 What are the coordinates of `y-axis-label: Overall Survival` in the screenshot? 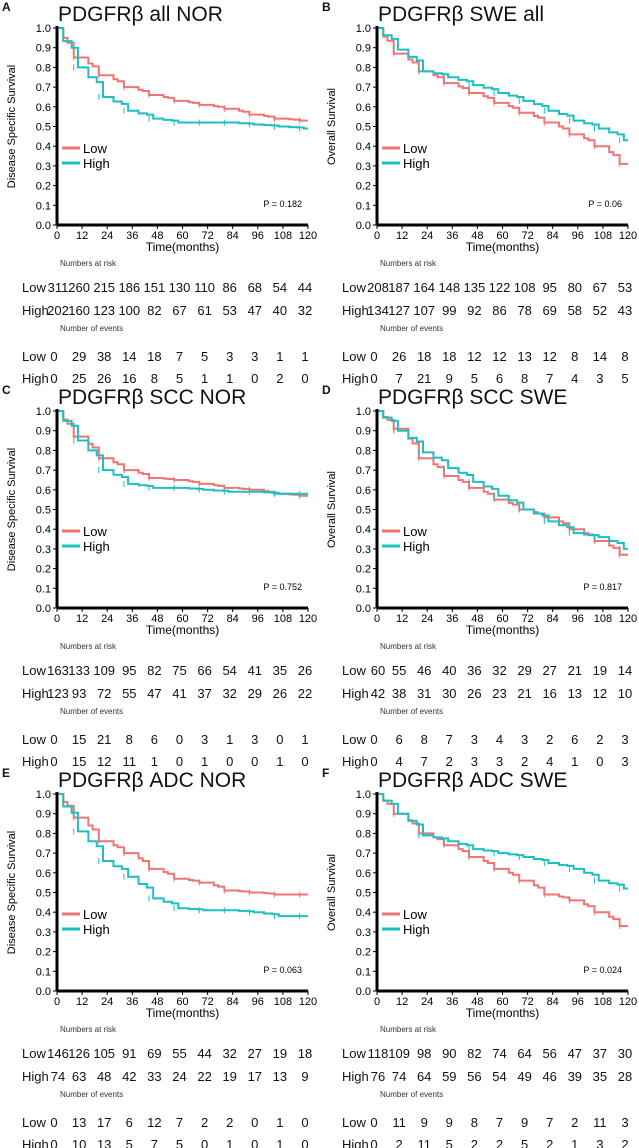 It's located at (332, 509).